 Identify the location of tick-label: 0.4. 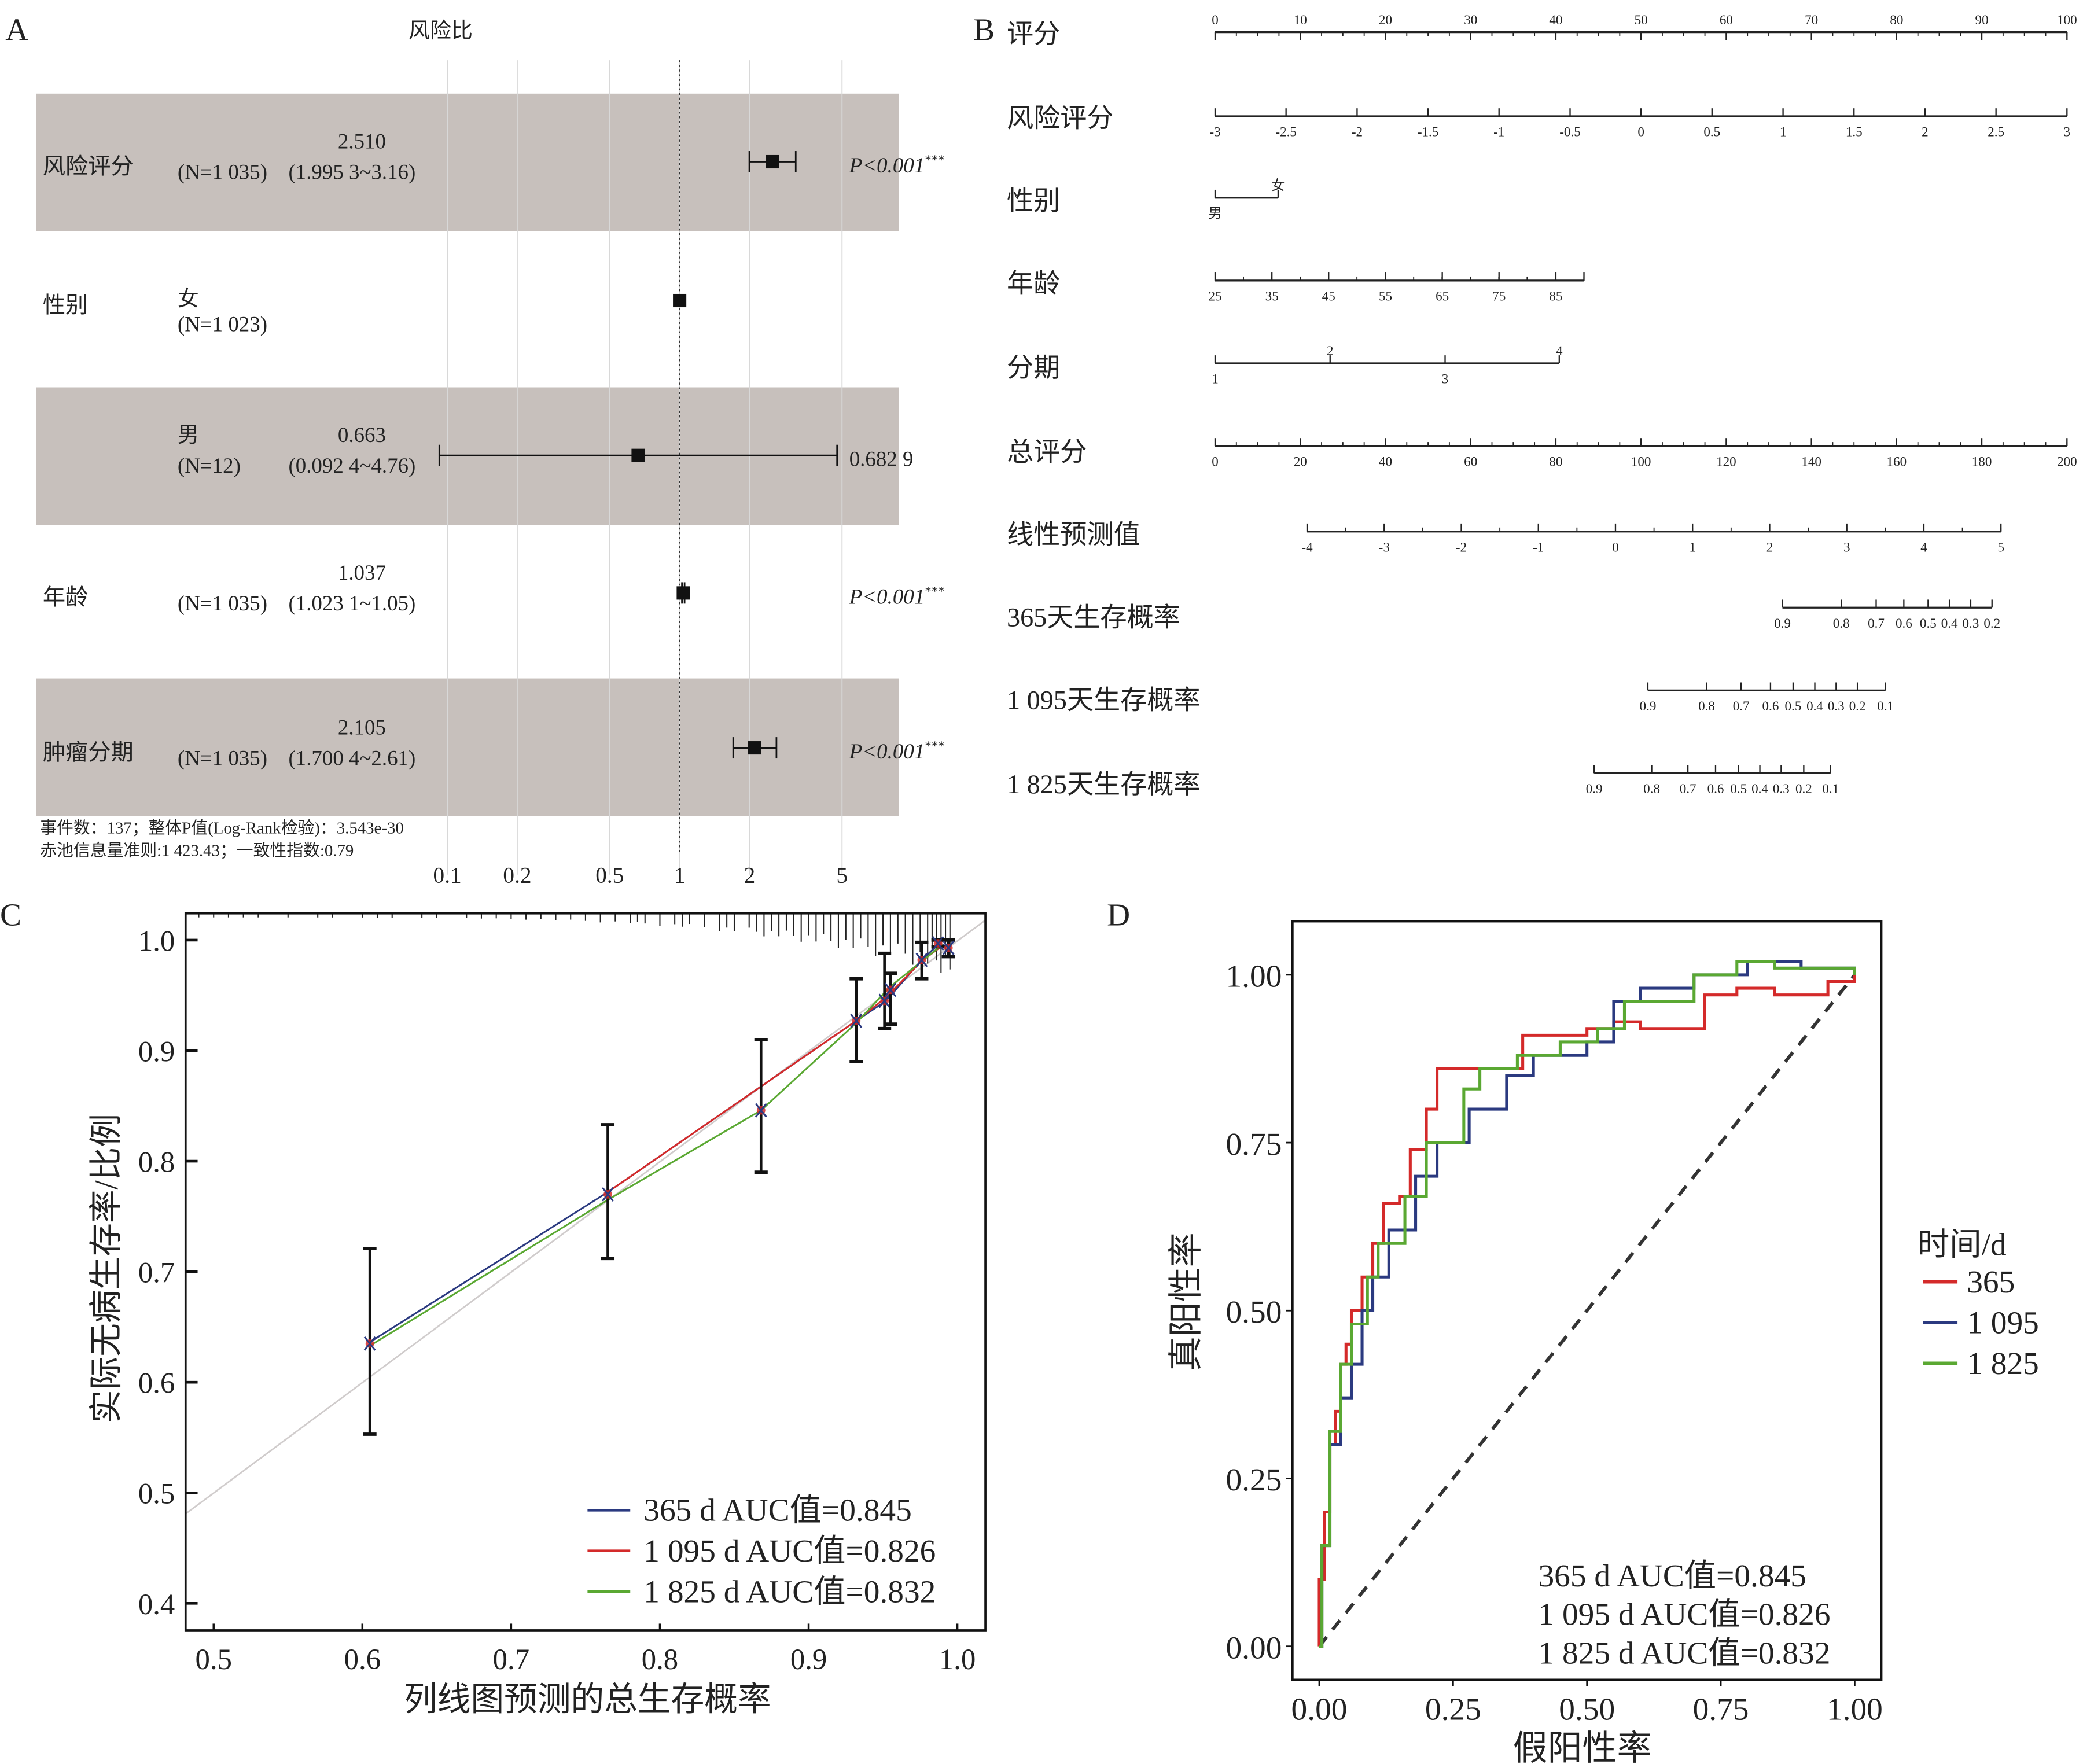
(1814, 705).